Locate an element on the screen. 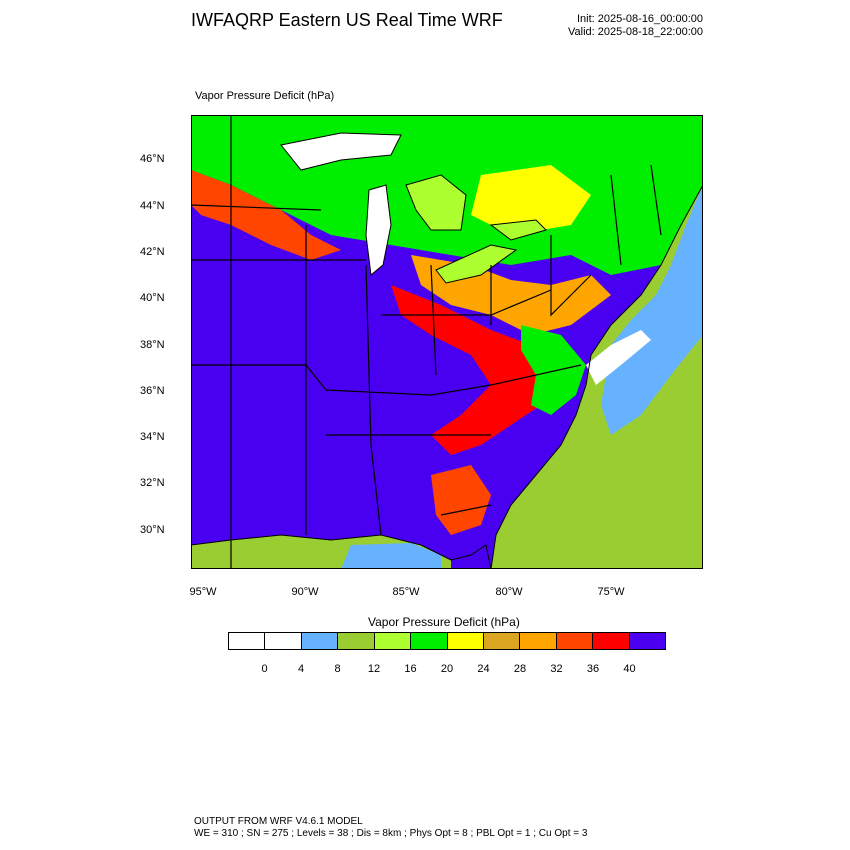 This screenshot has height=850, width=850. colorbar-label: 20 is located at coordinates (447, 669).